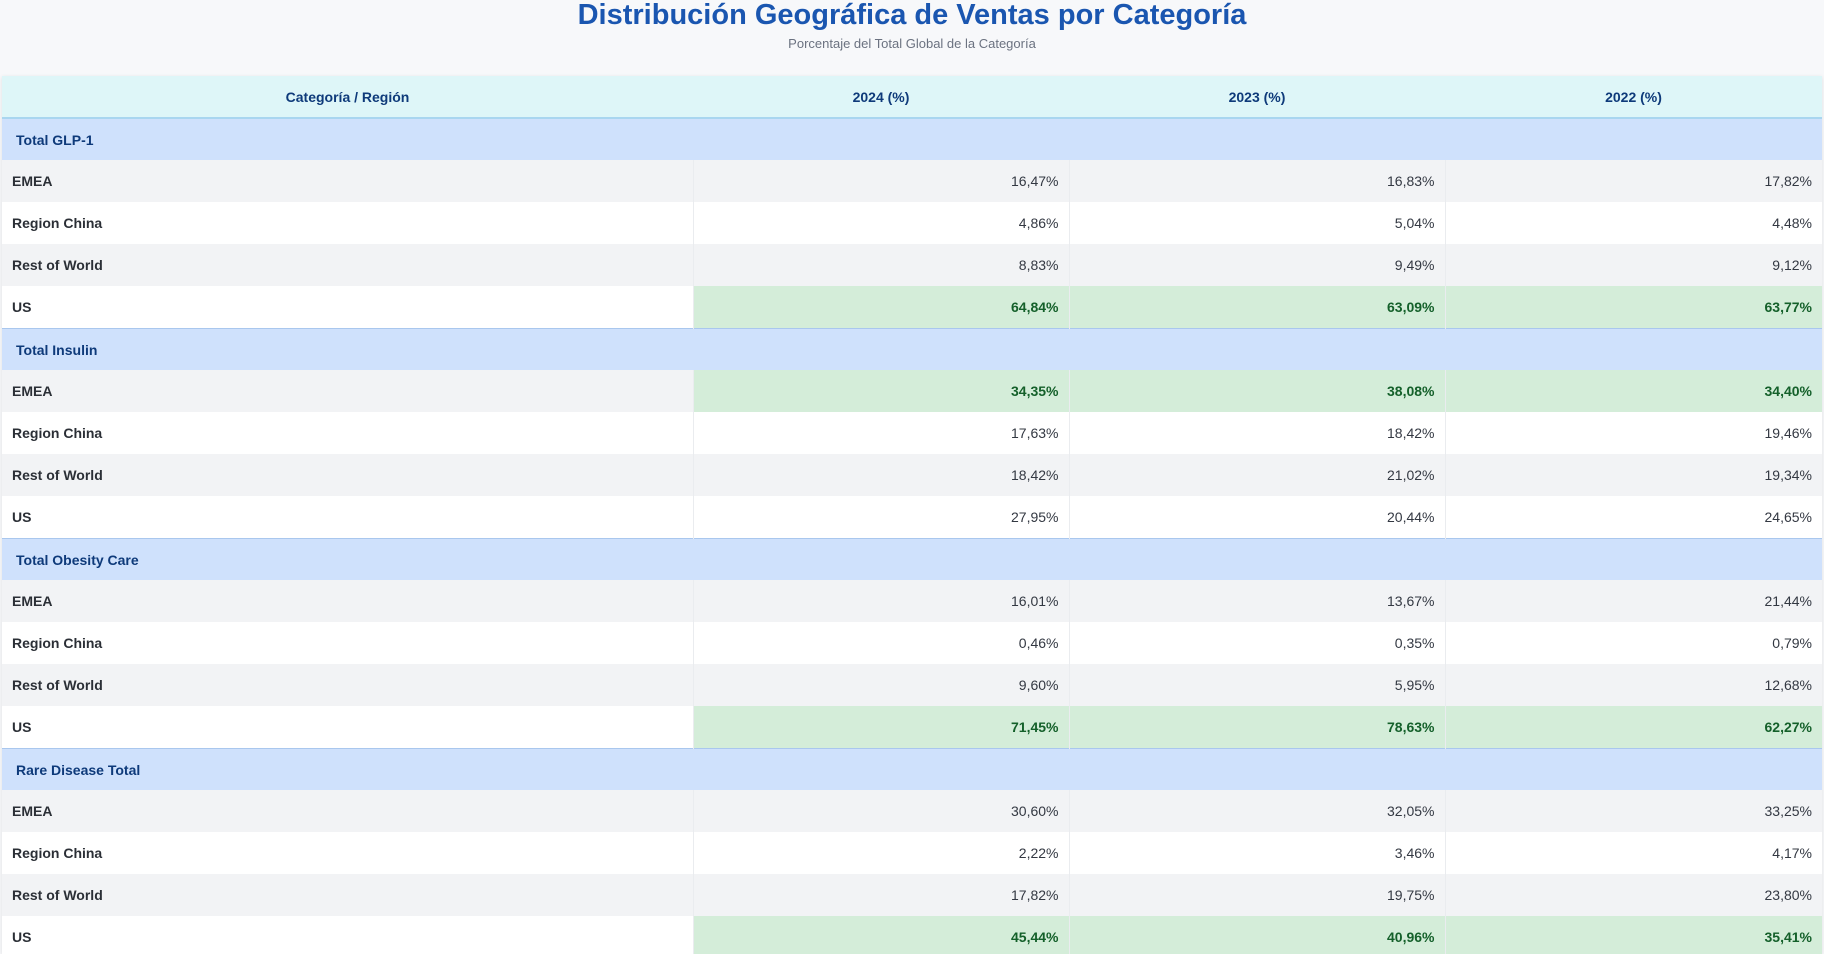  I want to click on table-row: US 71,45% 78,63% 62,27%, so click(912, 727).